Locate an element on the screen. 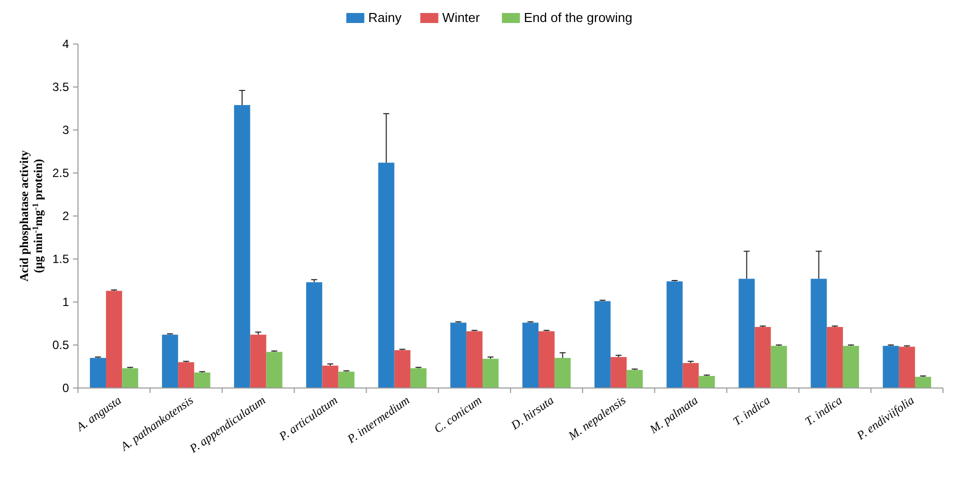  y-tick-label: 3 is located at coordinates (66, 130).